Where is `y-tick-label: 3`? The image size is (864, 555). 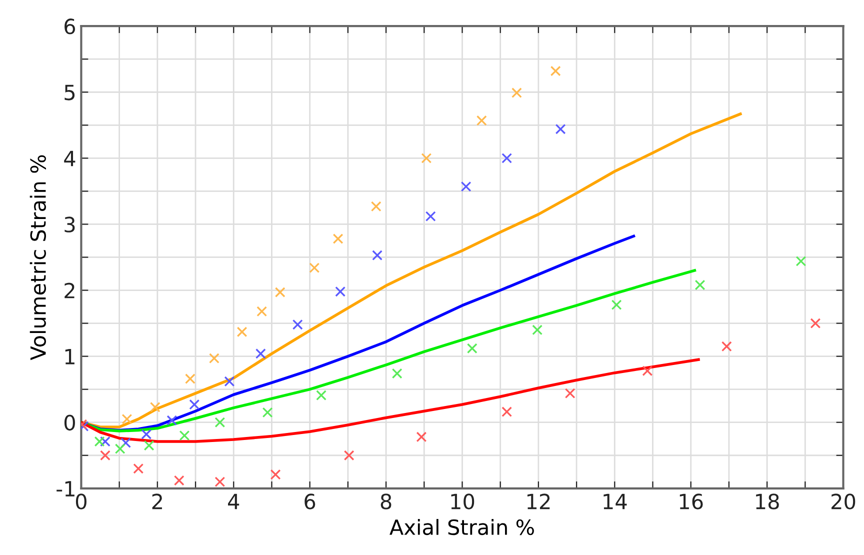 y-tick-label: 3 is located at coordinates (69, 224).